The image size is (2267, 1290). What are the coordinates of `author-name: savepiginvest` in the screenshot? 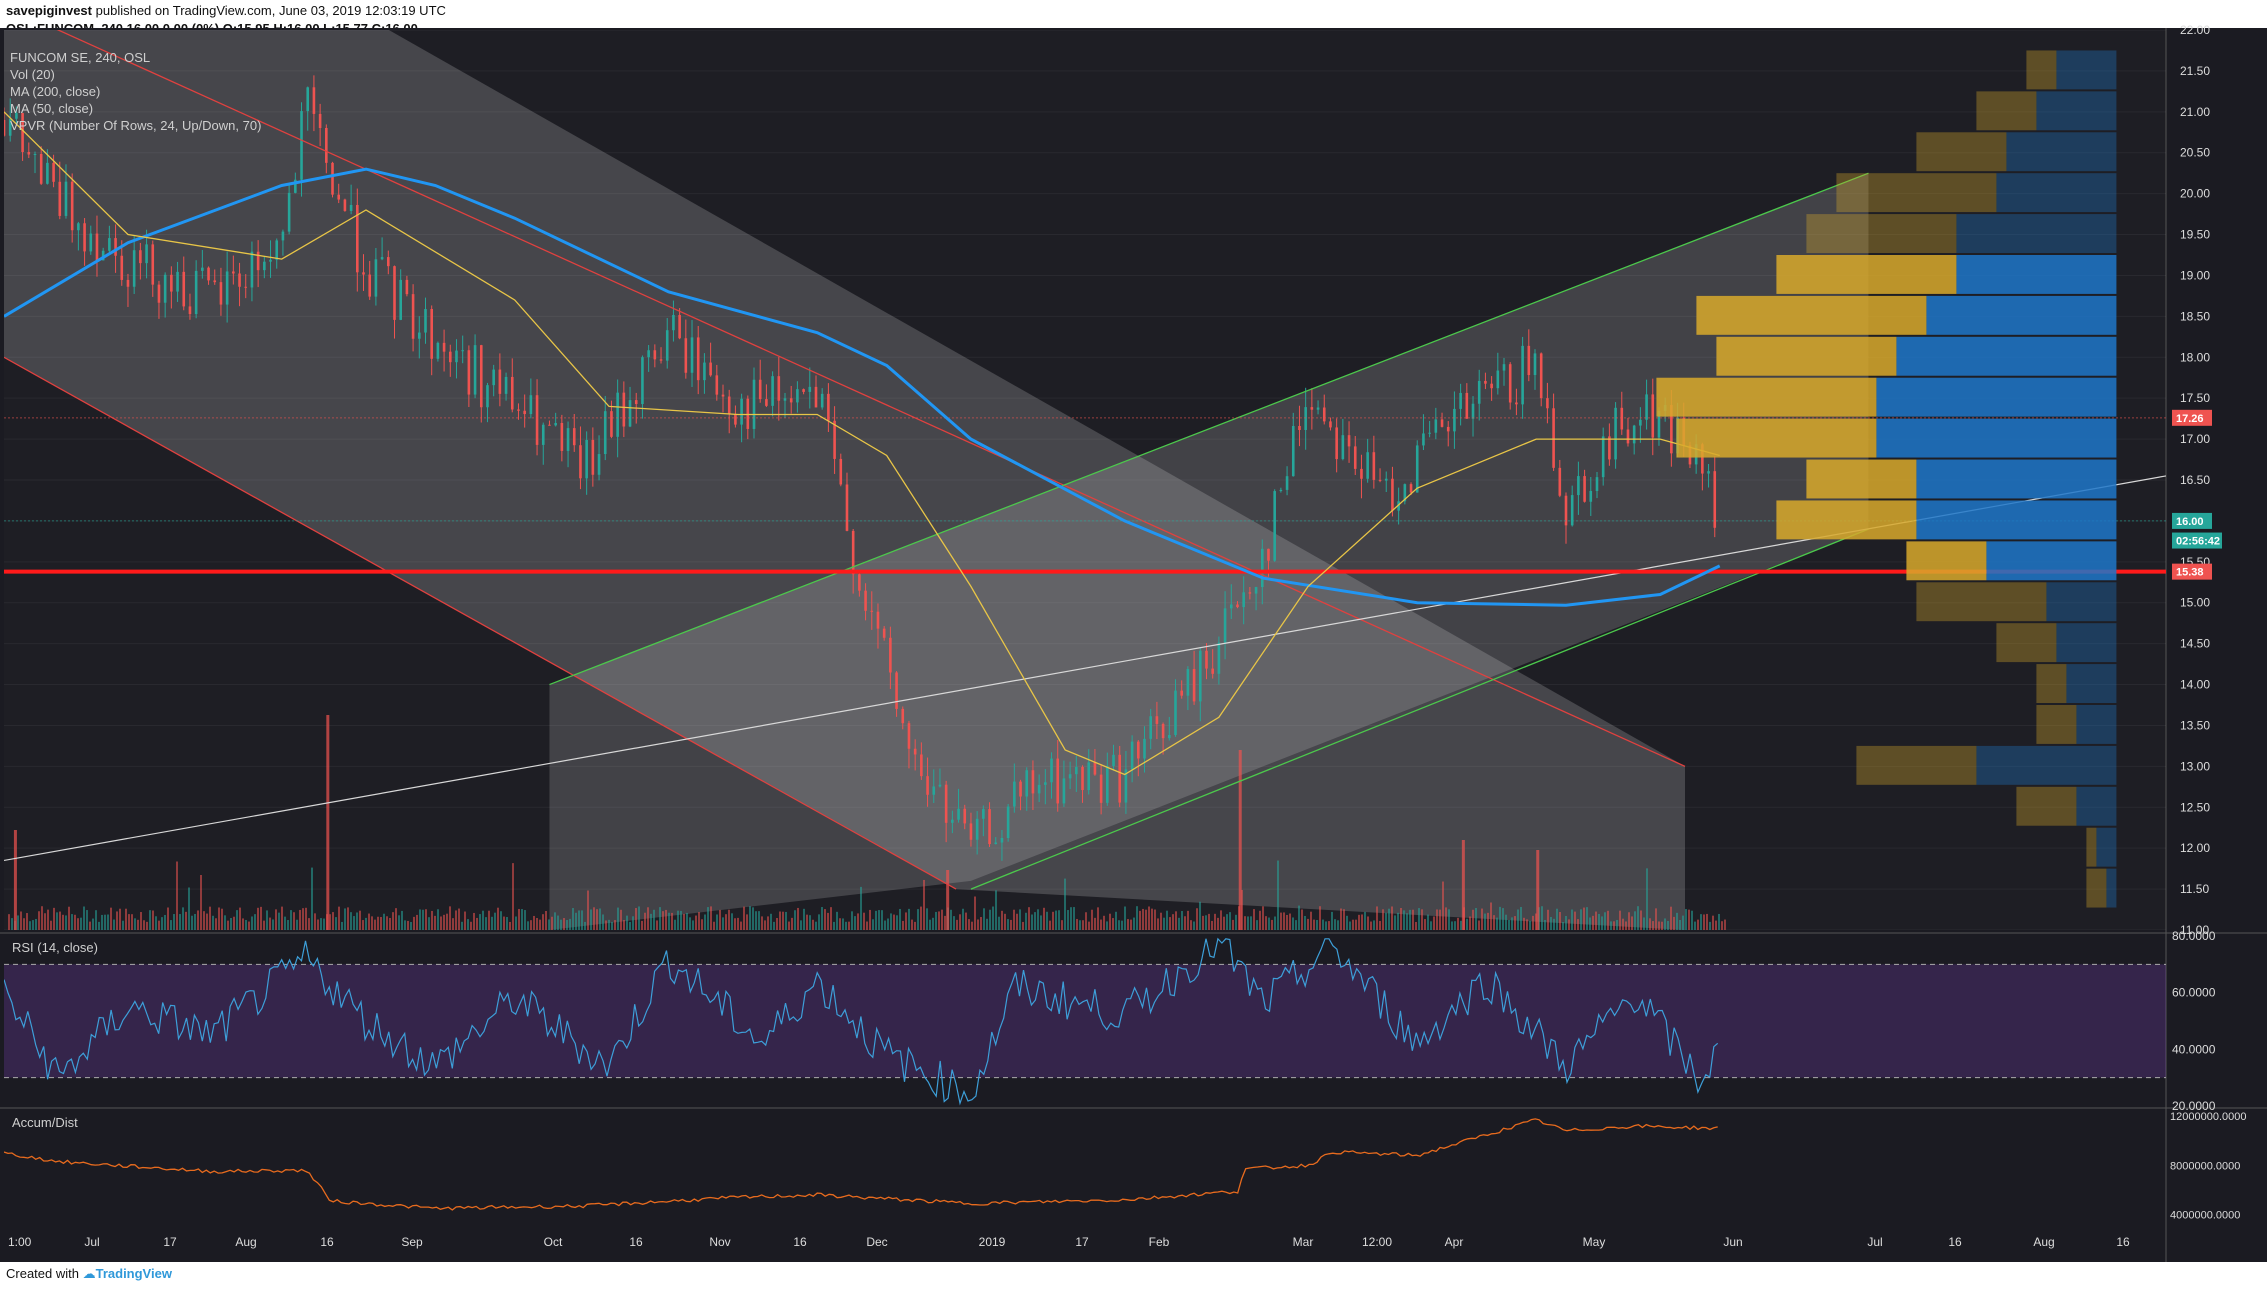 It's located at (49, 10).